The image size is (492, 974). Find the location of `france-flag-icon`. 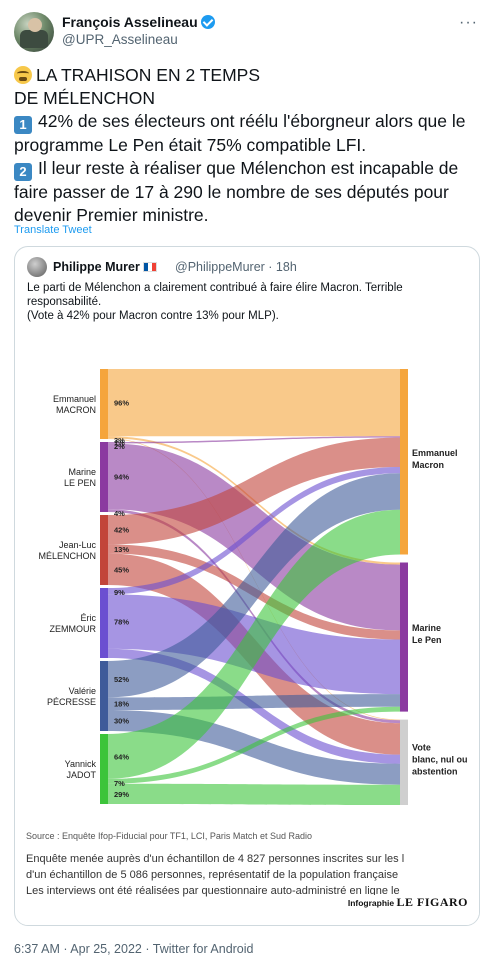

france-flag-icon is located at coordinates (149, 267).